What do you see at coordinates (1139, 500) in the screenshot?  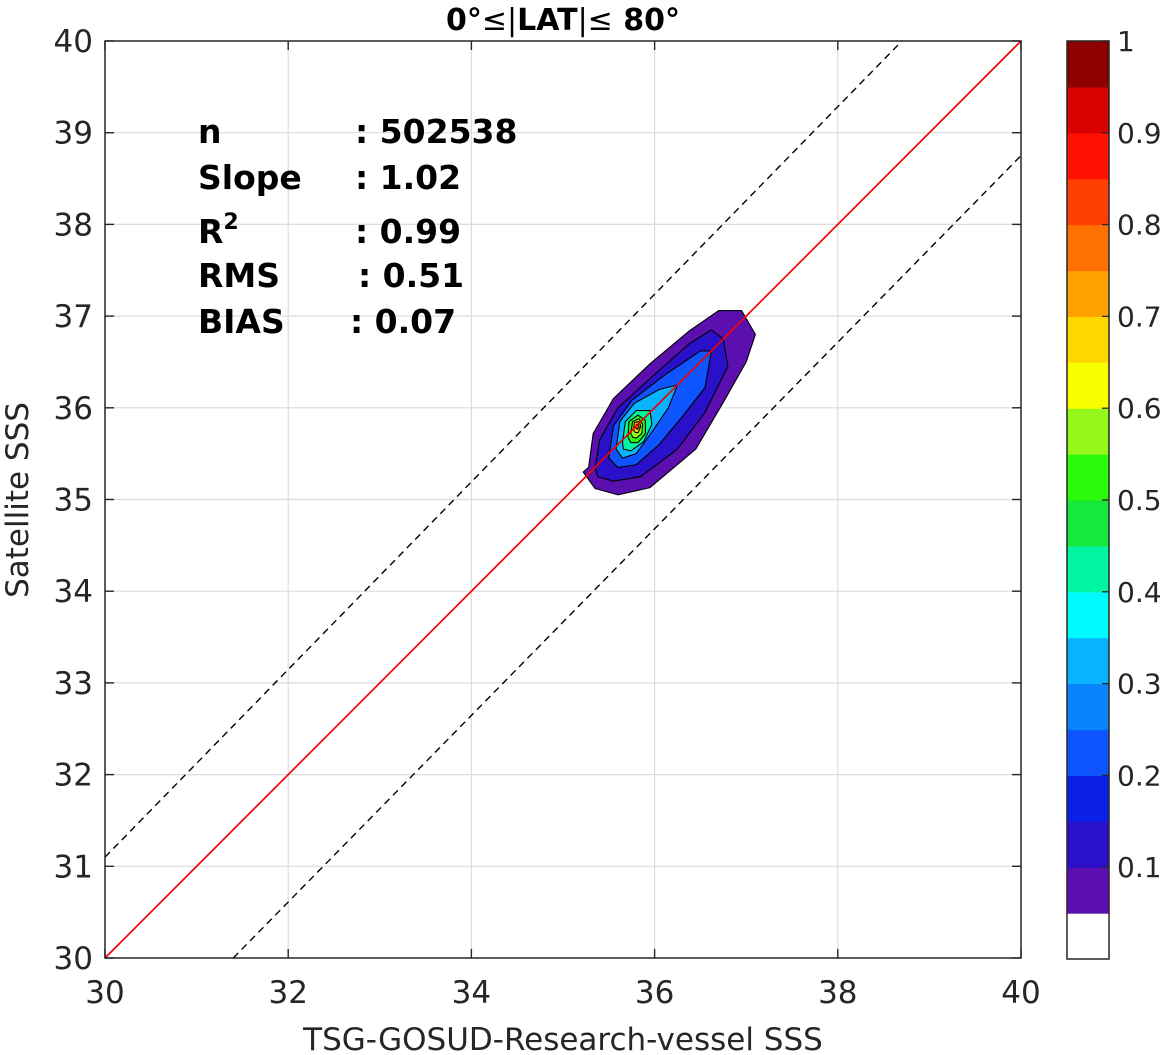 I see `colorbar-tick-label: 0.5` at bounding box center [1139, 500].